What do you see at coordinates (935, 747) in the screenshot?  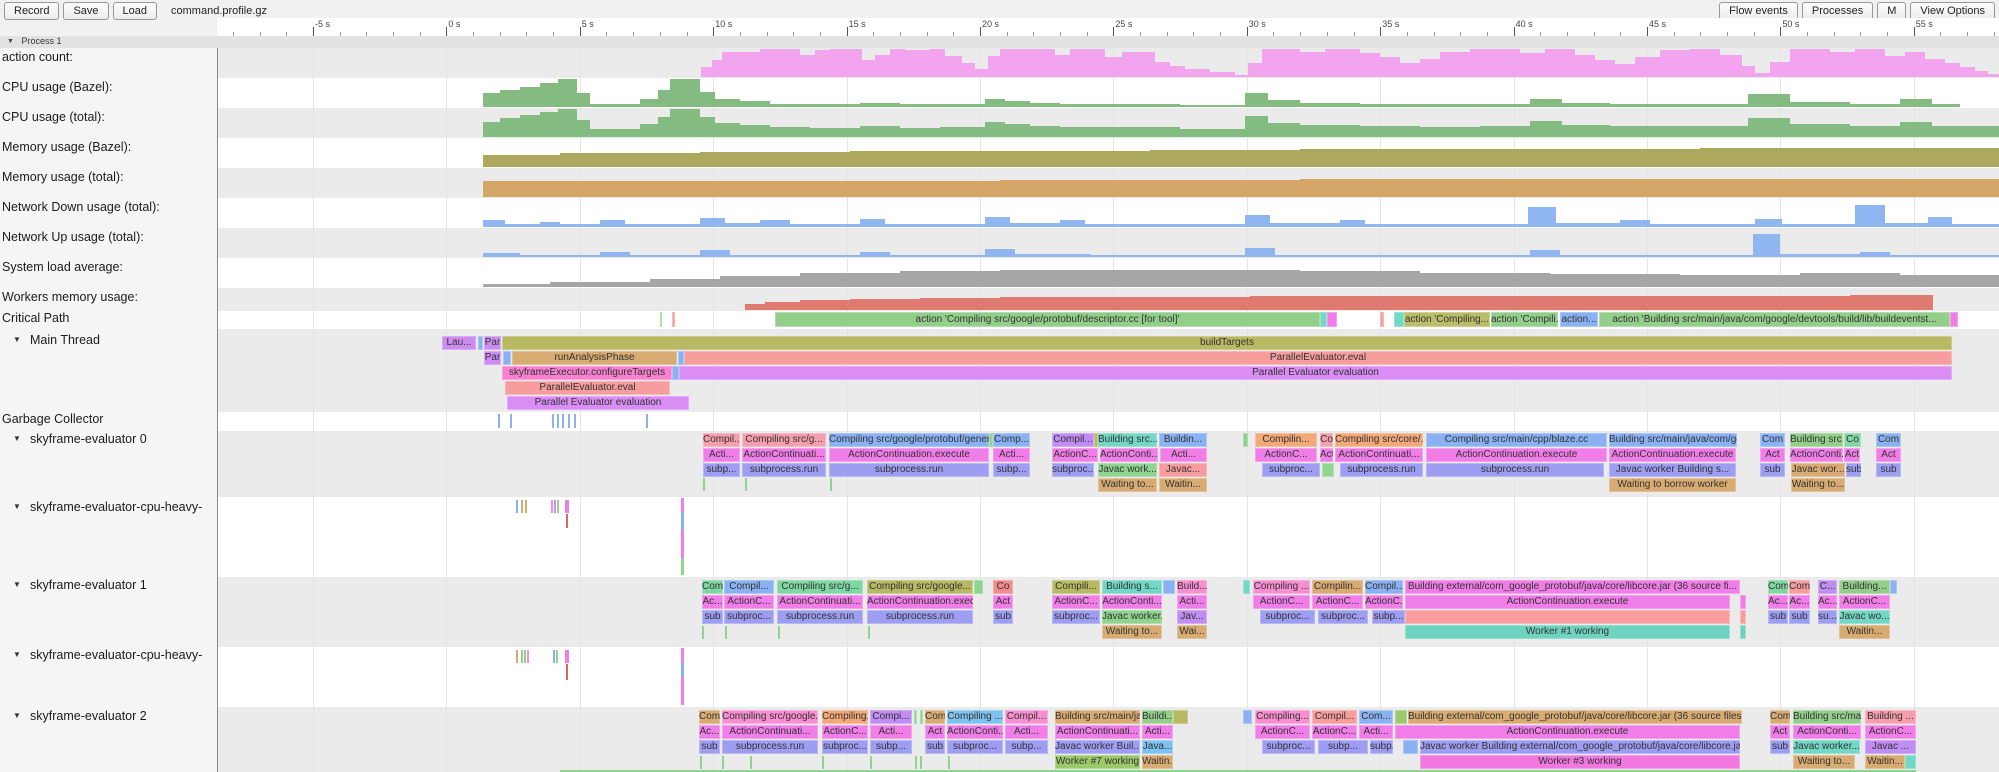 I see `slice-skyframe-evaluator-2: sub` at bounding box center [935, 747].